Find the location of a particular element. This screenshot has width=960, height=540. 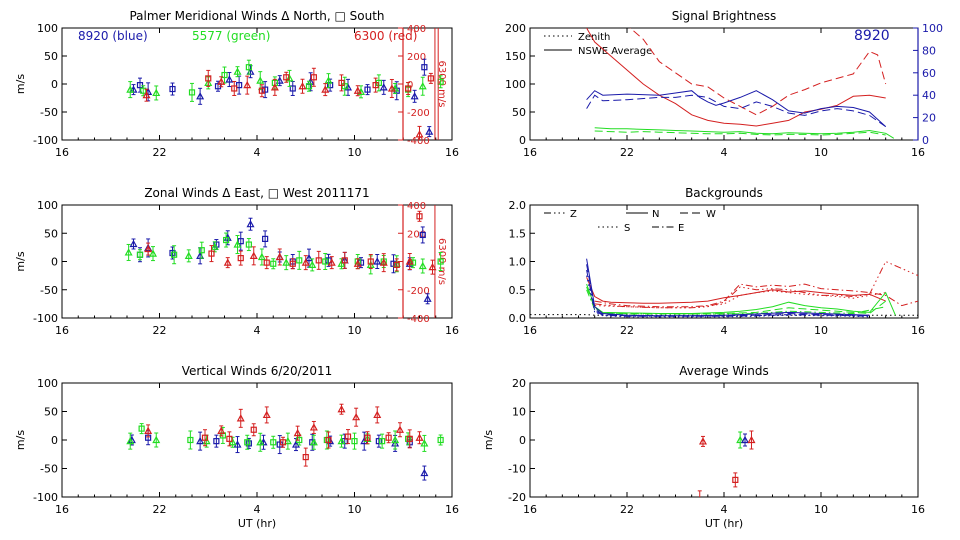

y-tick-label: 1.5 is located at coordinates (518, 233).